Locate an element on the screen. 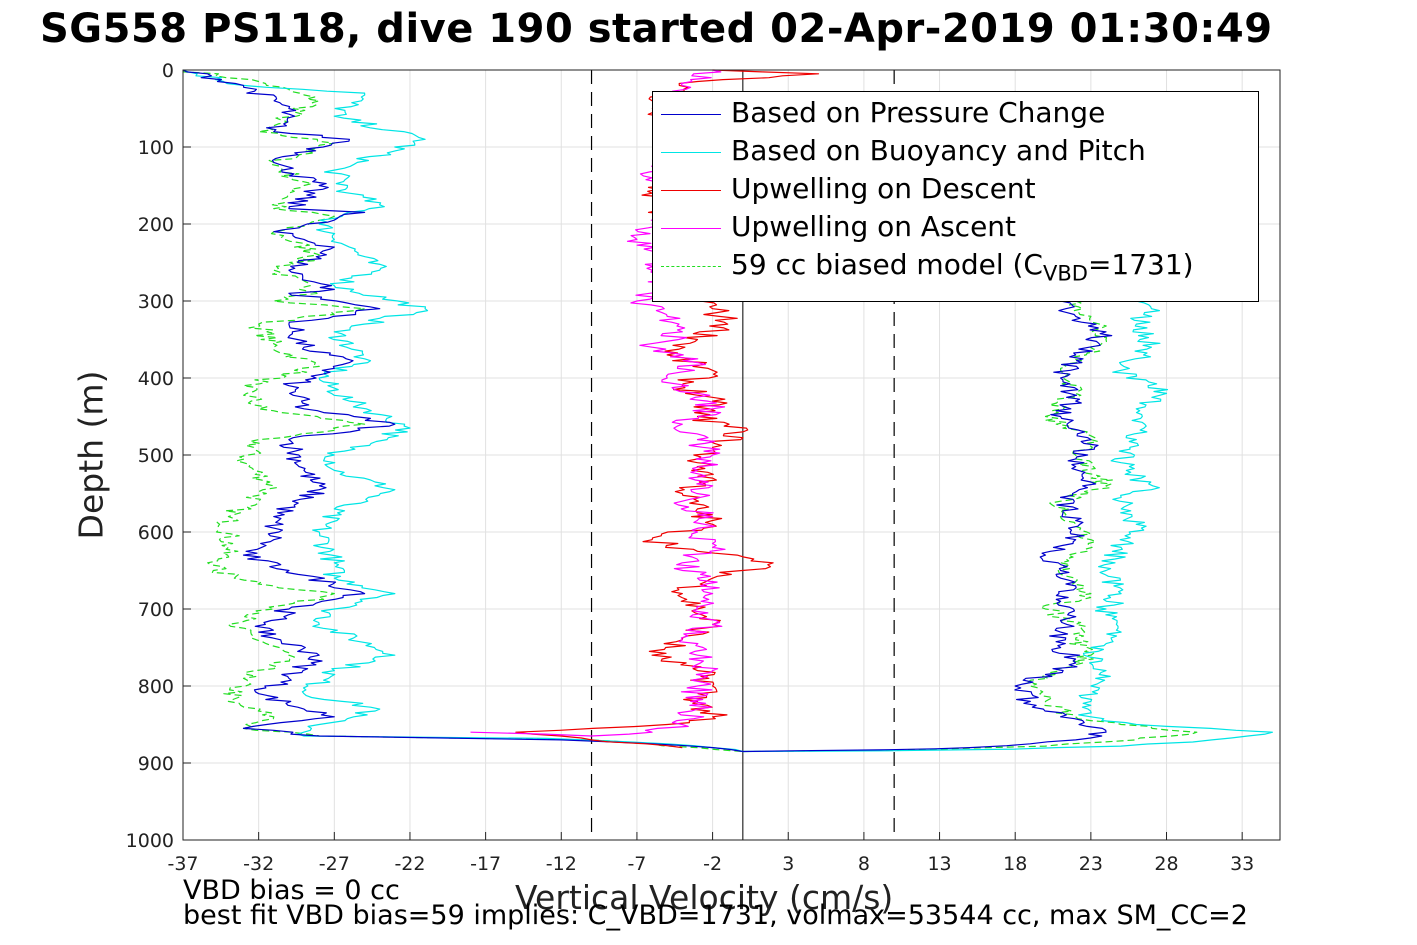  legend-item-ascent: Upwelling on Ascent is located at coordinates (956, 228).